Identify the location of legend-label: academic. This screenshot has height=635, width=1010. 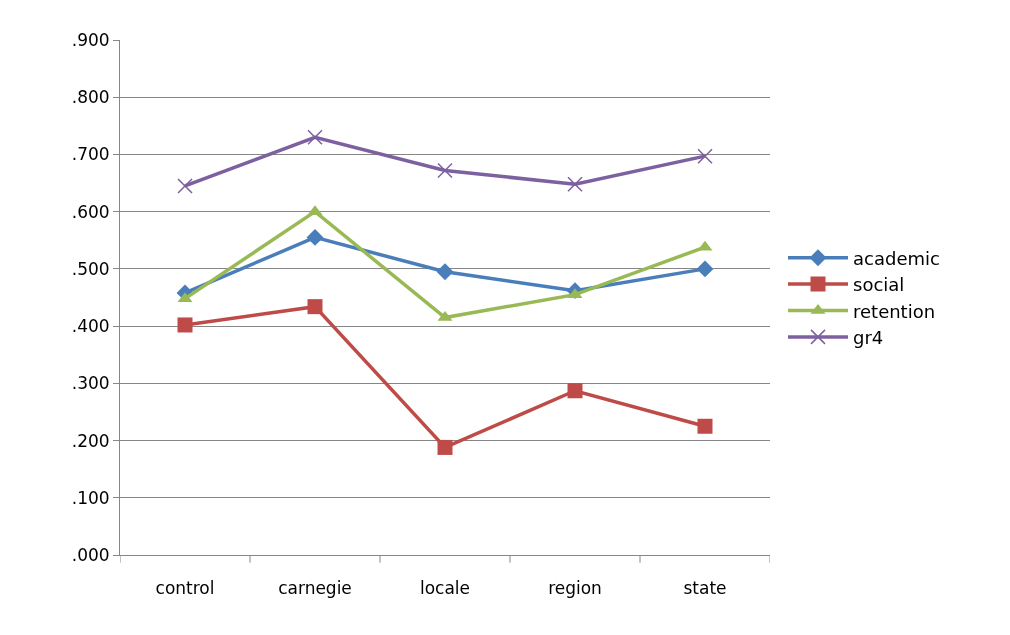
(896, 258).